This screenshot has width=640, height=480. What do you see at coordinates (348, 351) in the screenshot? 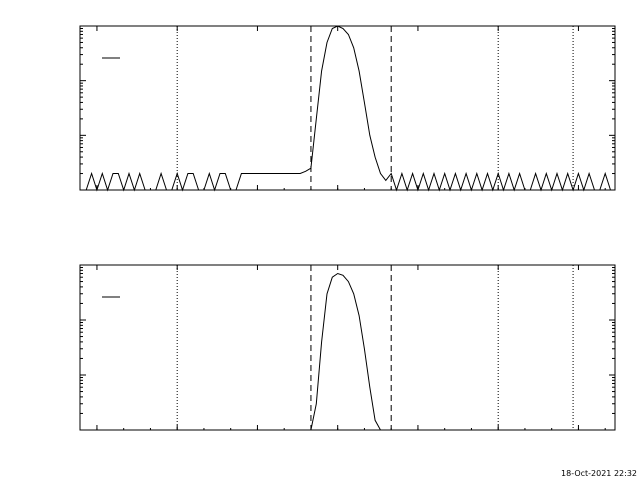
I see `series-line` at bounding box center [348, 351].